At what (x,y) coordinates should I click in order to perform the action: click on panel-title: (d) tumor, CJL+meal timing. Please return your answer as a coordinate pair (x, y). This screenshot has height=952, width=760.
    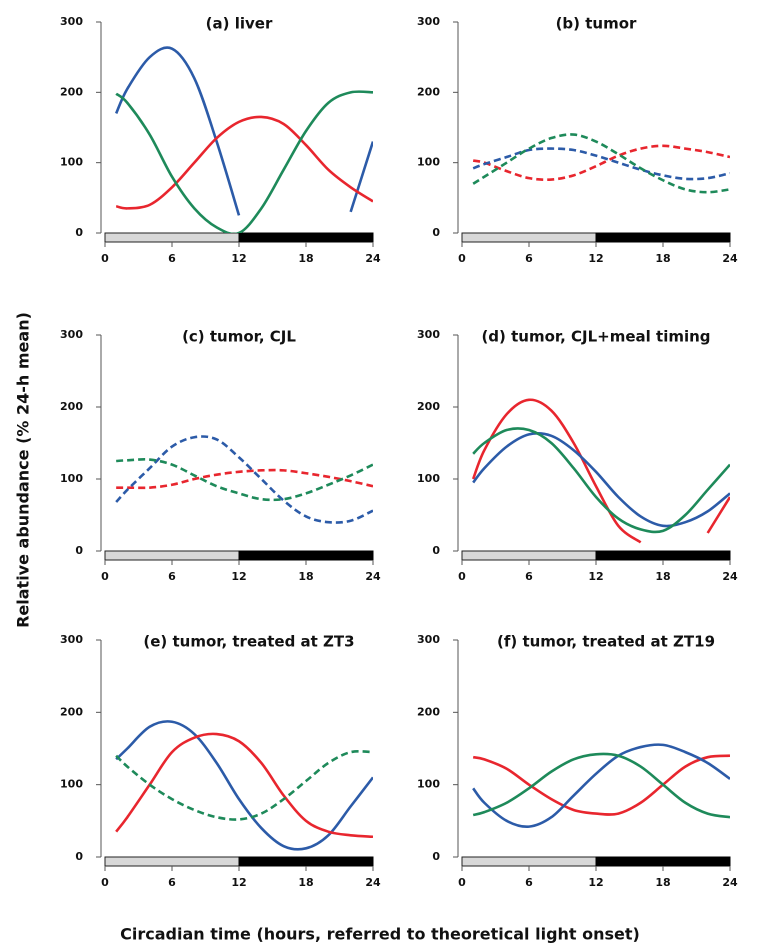
    Looking at the image, I should click on (595, 337).